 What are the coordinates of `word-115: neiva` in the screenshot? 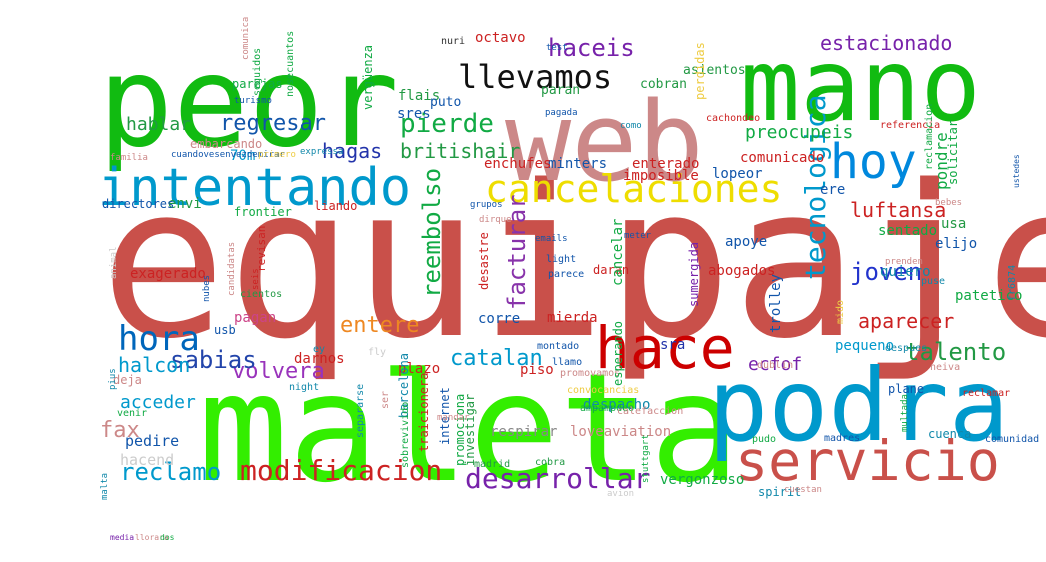 It's located at (945, 367).